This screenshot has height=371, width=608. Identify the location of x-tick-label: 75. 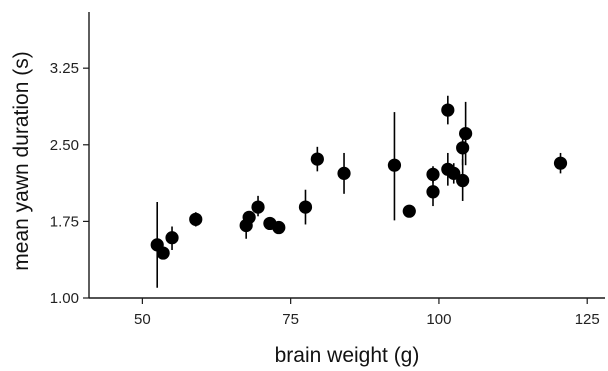
(290, 319).